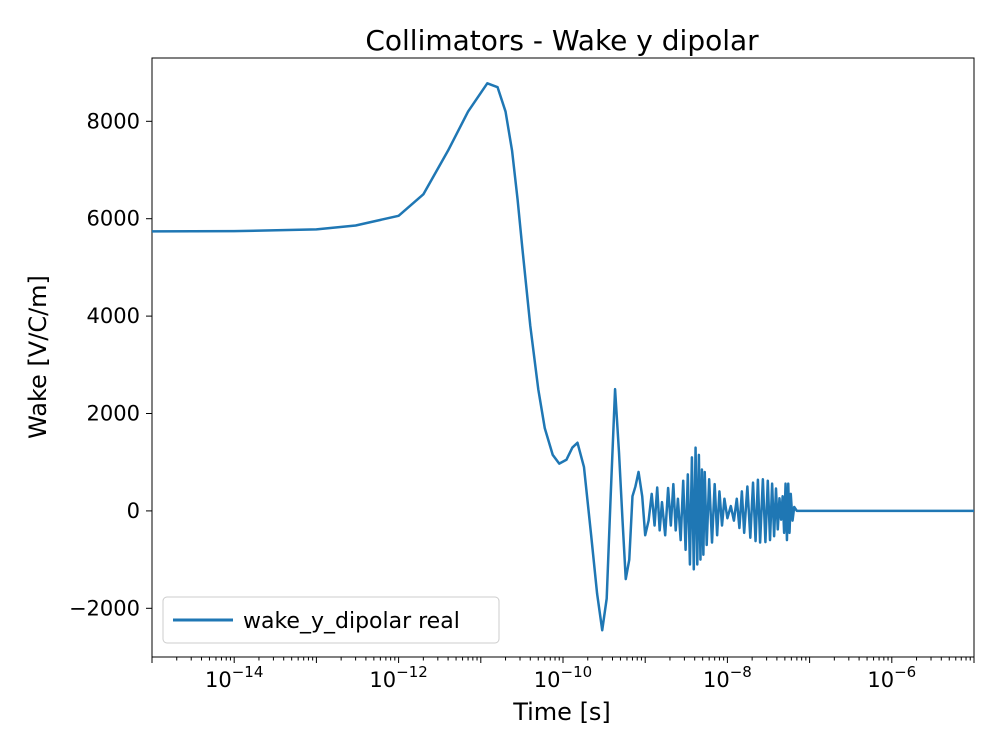 Image resolution: width=1000 pixels, height=750 pixels. Describe the element at coordinates (727, 677) in the screenshot. I see `x-tick-label: 10⁻⁸` at that location.